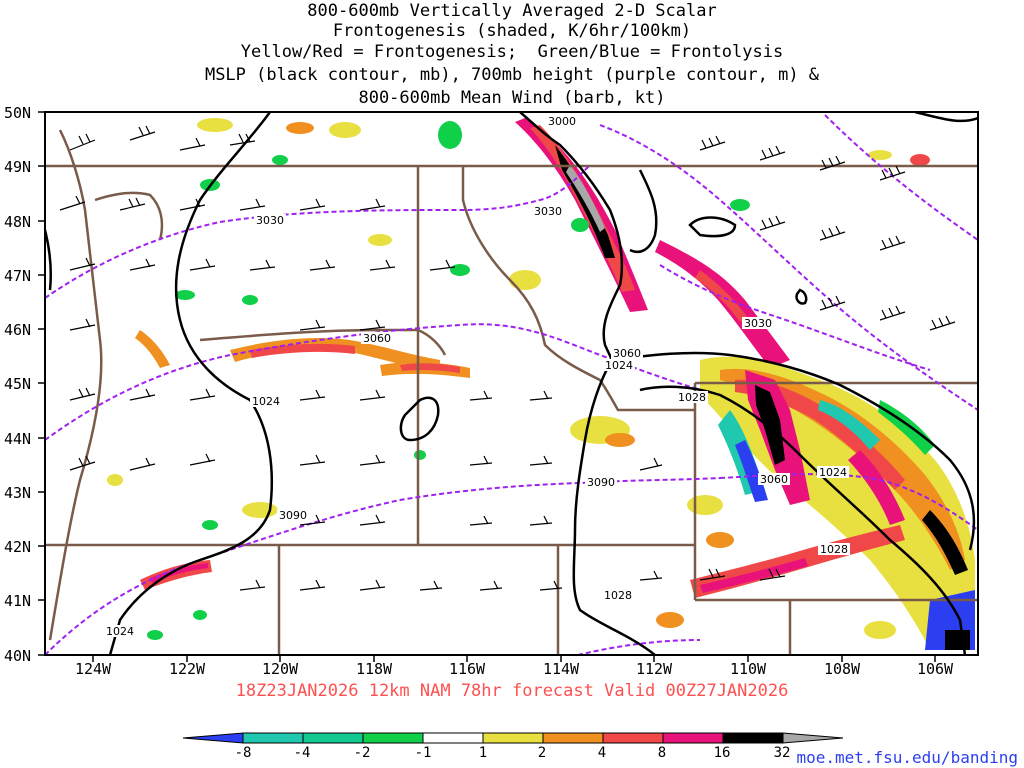 This screenshot has height=768, width=1024. What do you see at coordinates (561, 669) in the screenshot?
I see `lon-label-114w: 114W` at bounding box center [561, 669].